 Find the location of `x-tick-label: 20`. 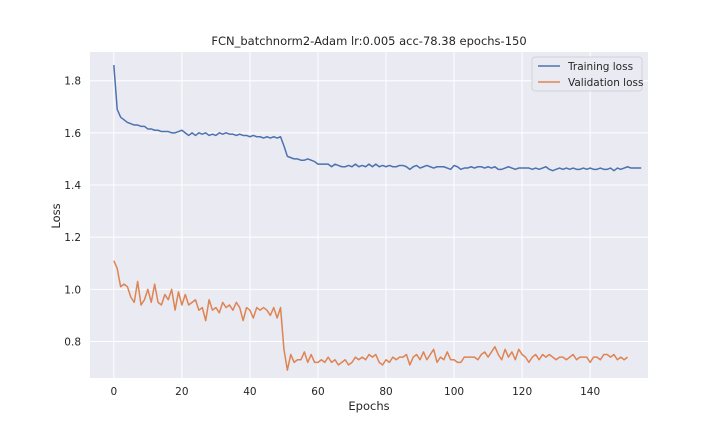

x-tick-label: 20 is located at coordinates (181, 392).